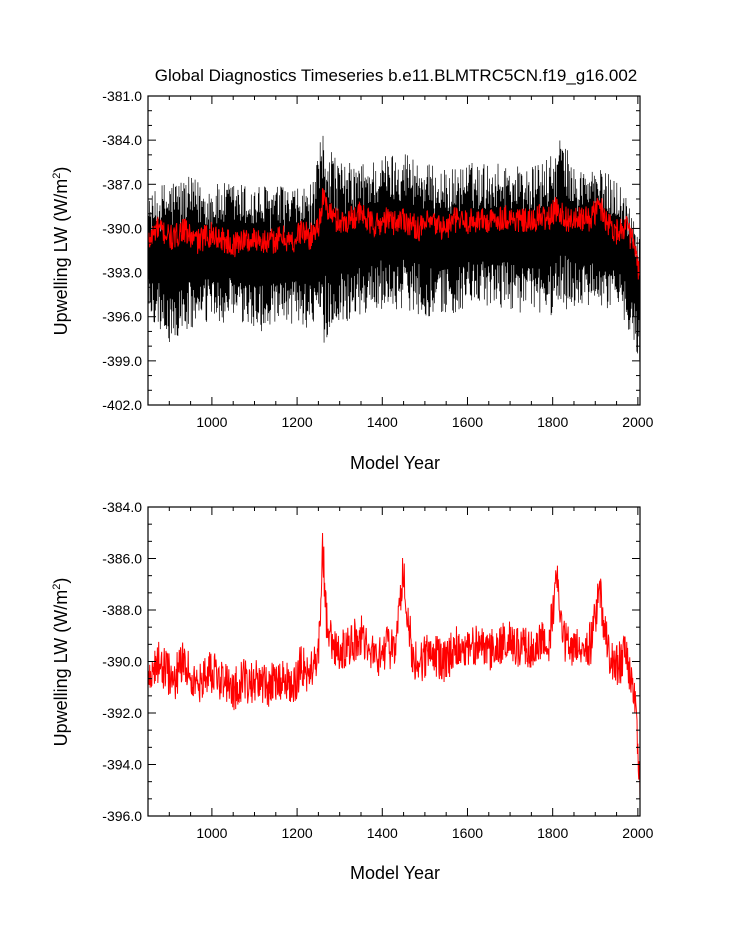 The height and width of the screenshot is (945, 733). What do you see at coordinates (57, 176) in the screenshot?
I see `top-chart-y-axis-label-sup: 2` at bounding box center [57, 176].